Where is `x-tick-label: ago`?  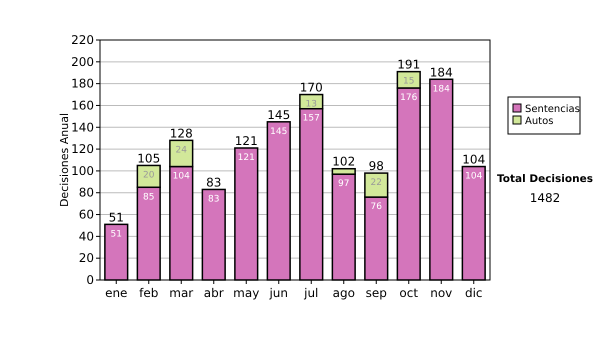
x-tick-label: ago is located at coordinates (343, 293).